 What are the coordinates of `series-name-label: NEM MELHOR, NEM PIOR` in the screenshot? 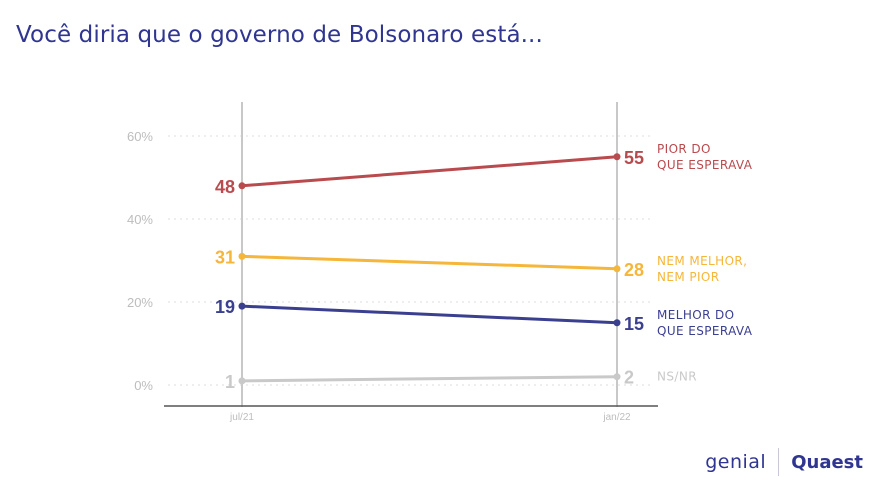 It's located at (702, 269).